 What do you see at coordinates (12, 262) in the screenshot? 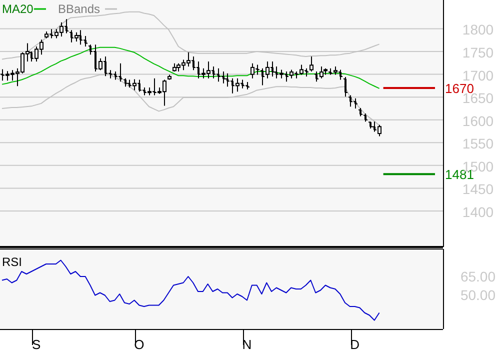
I see `series-label: RSI` at bounding box center [12, 262].